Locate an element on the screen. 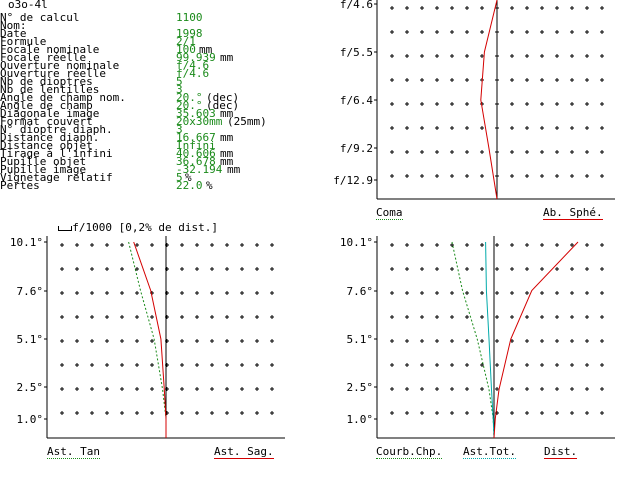 The image size is (640, 480). param-label: Angle de champ nom. is located at coordinates (63, 97).